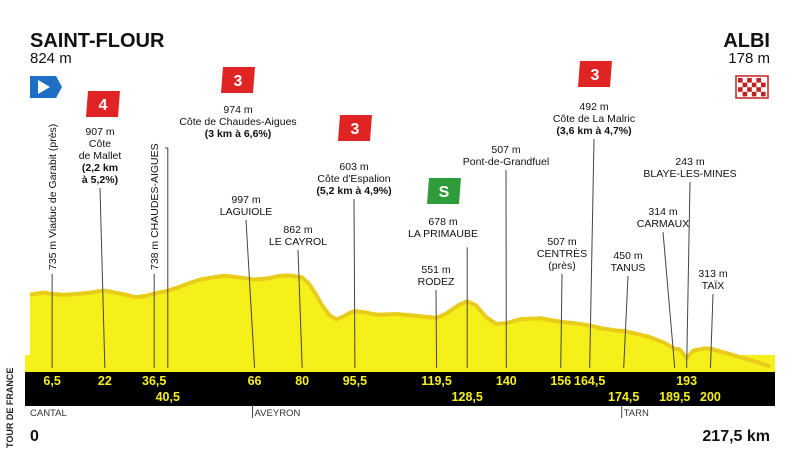 Image resolution: width=800 pixels, height=455 pixels. Describe the element at coordinates (155, 206) in the screenshot. I see `point-2-label: 738 m CHAUDES-AIGUES` at that location.